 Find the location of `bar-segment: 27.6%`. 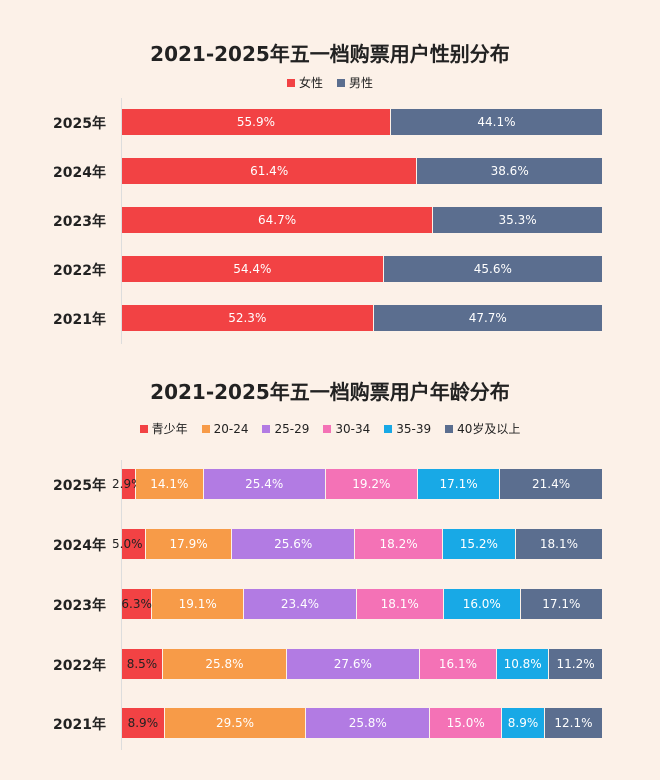

bar-segment: 27.6% is located at coordinates (353, 664).